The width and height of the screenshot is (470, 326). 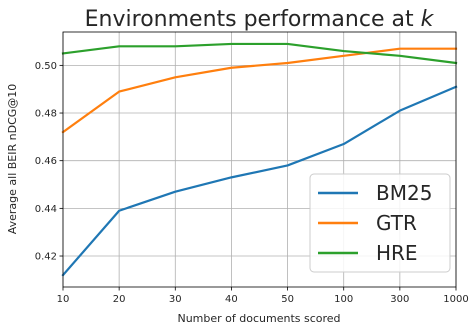 What do you see at coordinates (396, 223) in the screenshot?
I see `legend-label: GTR` at bounding box center [396, 223].